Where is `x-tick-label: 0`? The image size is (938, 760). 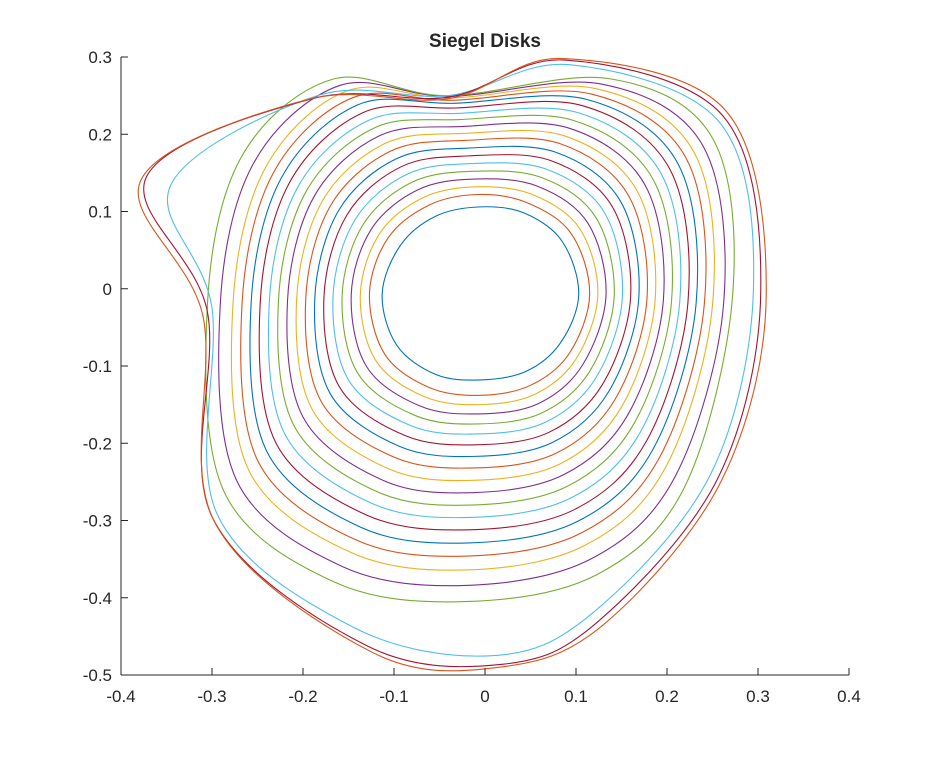
x-tick-label: 0 is located at coordinates (484, 696).